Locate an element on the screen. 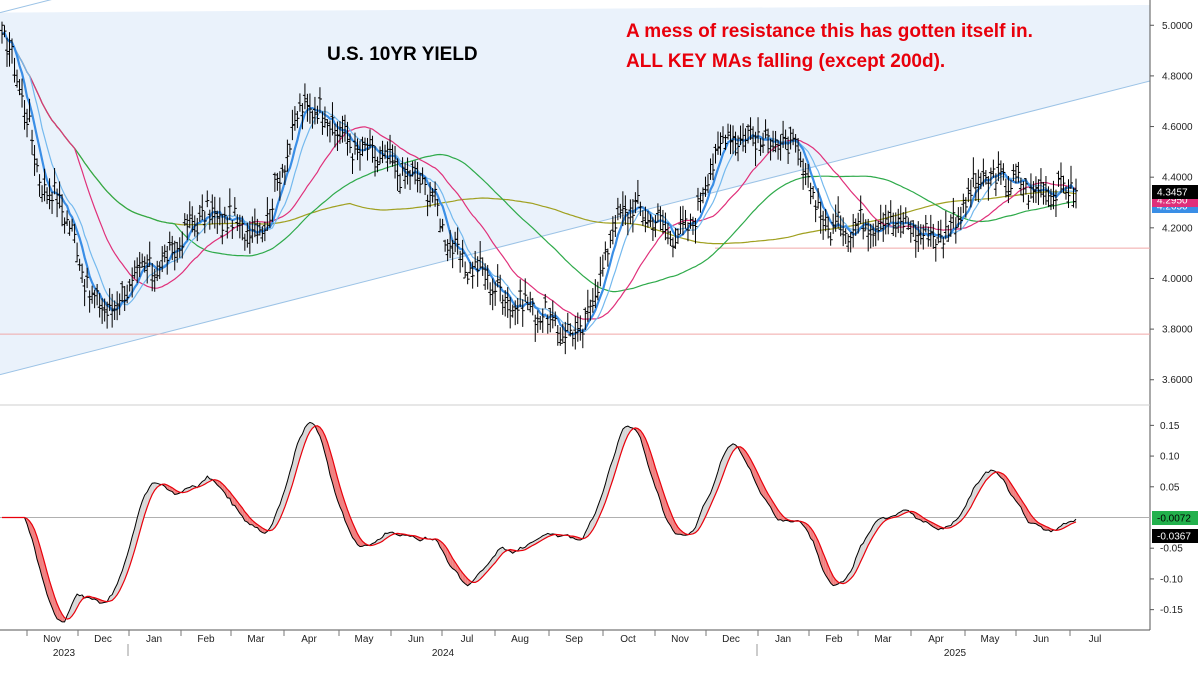 The image size is (1200, 675). year-label: 2023 is located at coordinates (64, 653).